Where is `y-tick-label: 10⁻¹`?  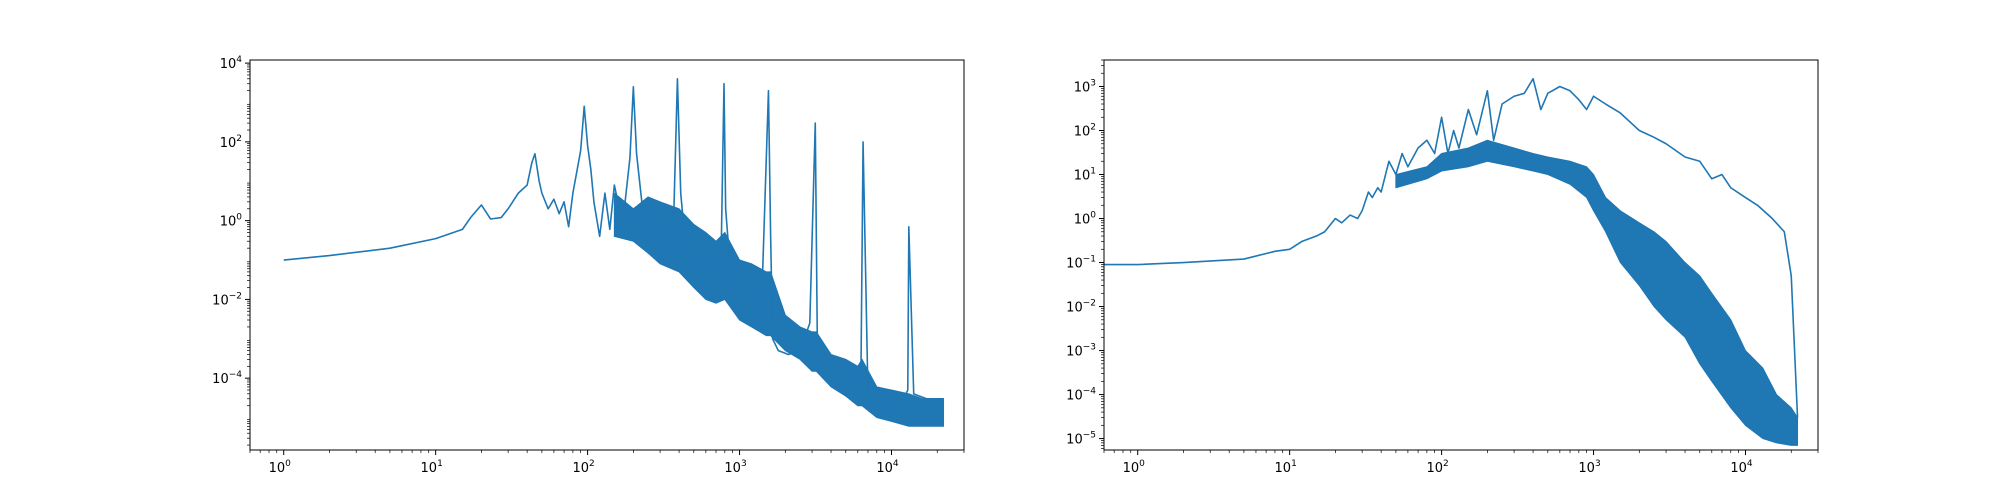
y-tick-label: 10⁻¹ is located at coordinates (1081, 263).